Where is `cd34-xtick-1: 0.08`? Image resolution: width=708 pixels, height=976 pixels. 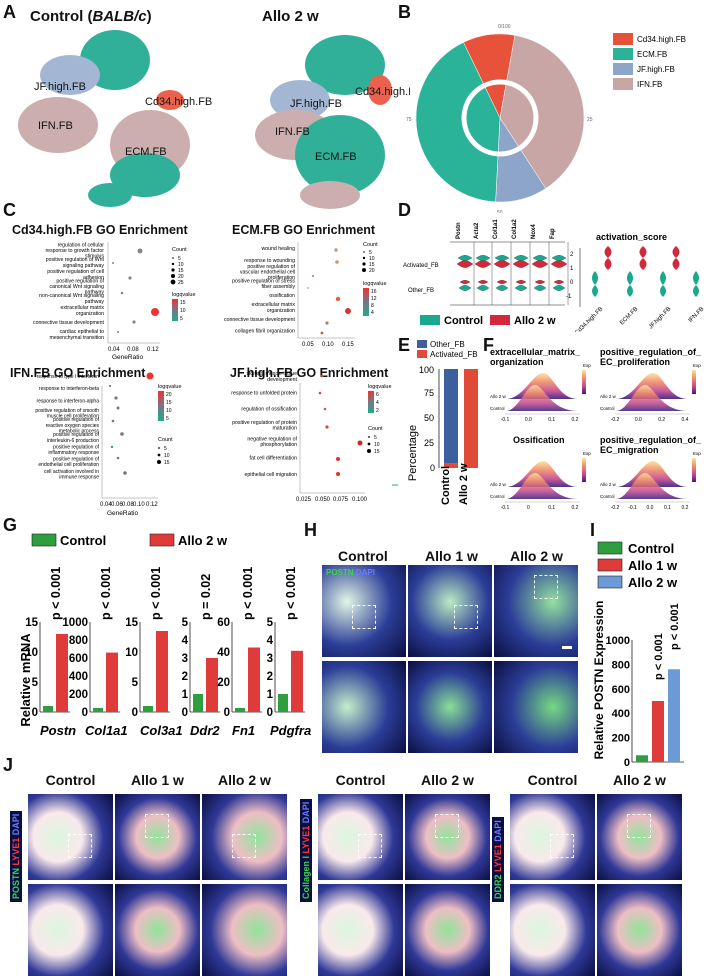
cd34-xtick-1: 0.08 is located at coordinates (133, 350).